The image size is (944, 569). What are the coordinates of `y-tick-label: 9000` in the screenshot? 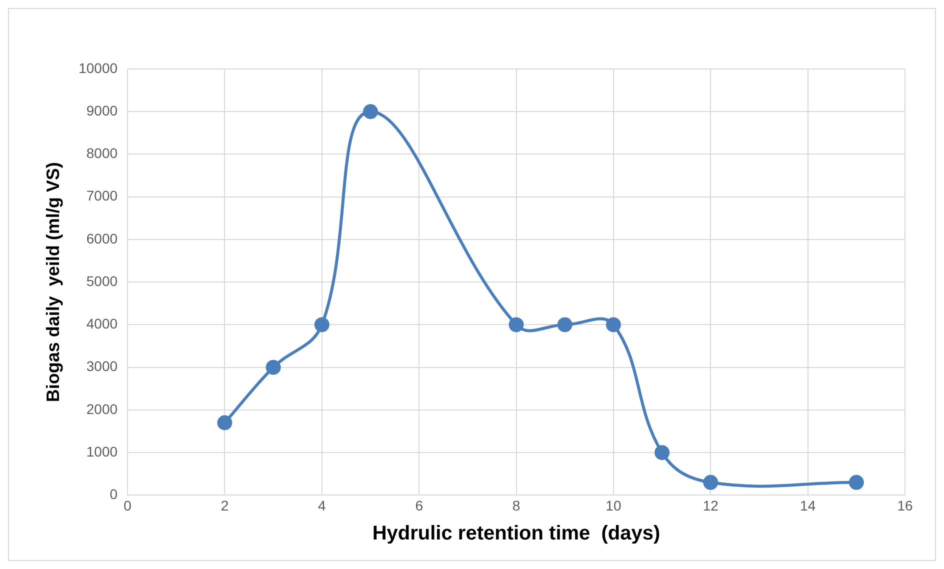 It's located at (102, 110).